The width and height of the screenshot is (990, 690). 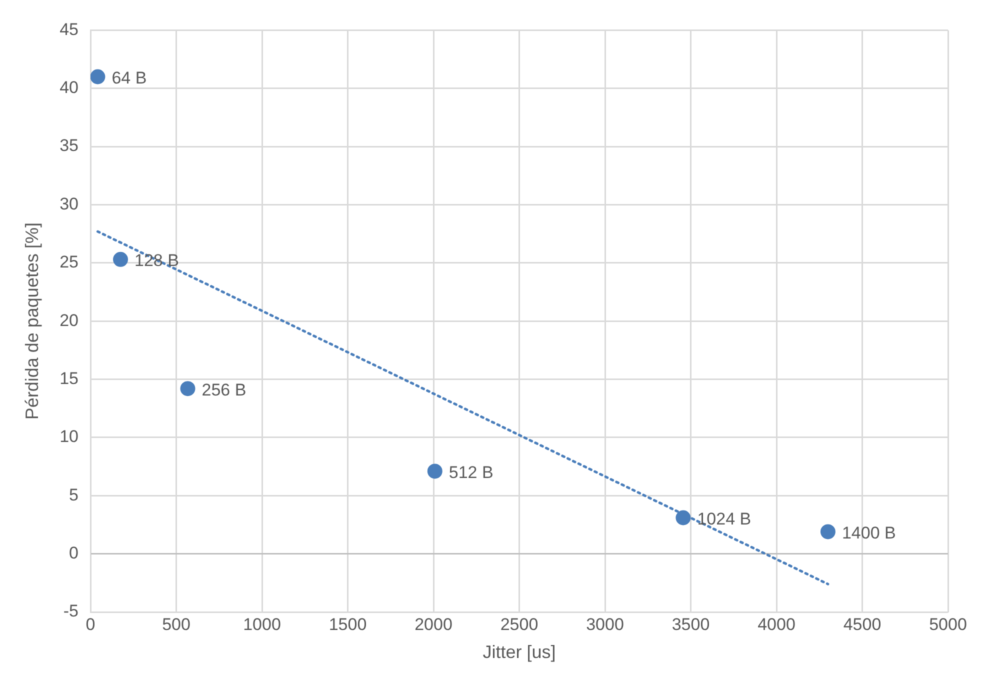 What do you see at coordinates (433, 624) in the screenshot?
I see `x-tick-label: 2000` at bounding box center [433, 624].